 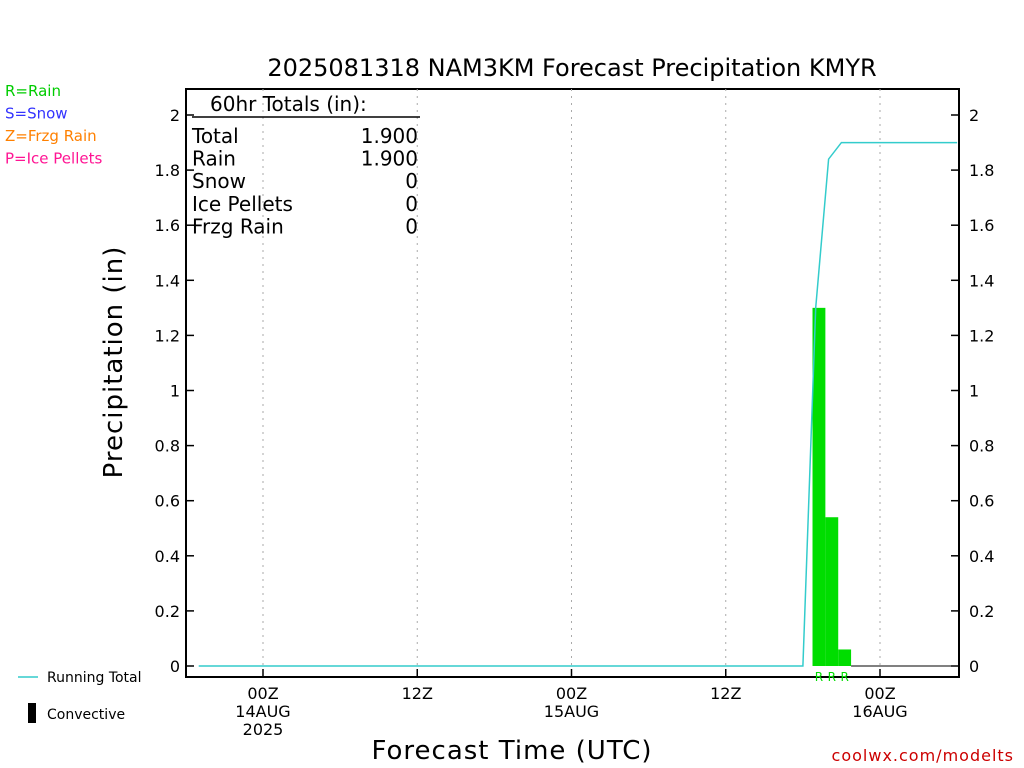 What do you see at coordinates (175, 115) in the screenshot?
I see `y-tick-label: 2` at bounding box center [175, 115].